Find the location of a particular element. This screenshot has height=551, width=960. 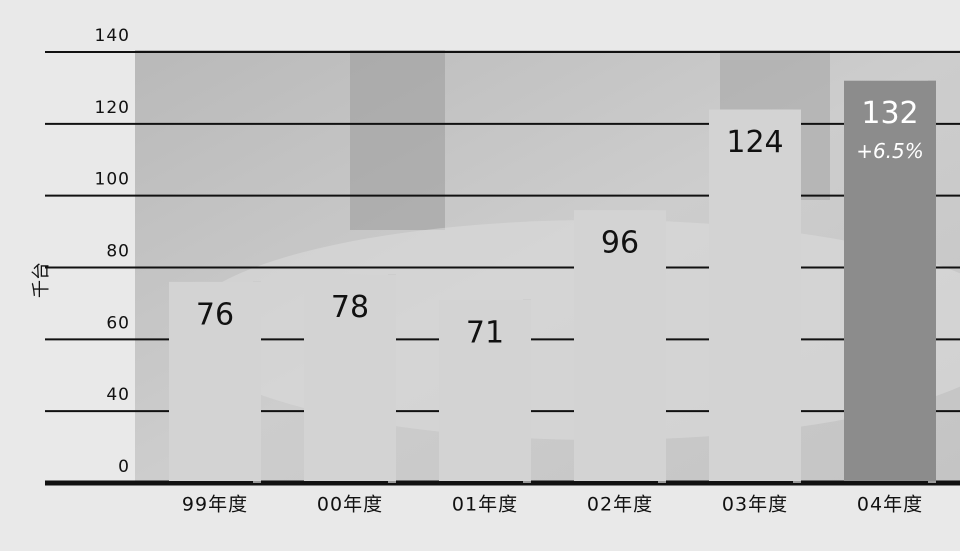

x-tick-label: 02年度 is located at coordinates (620, 505).